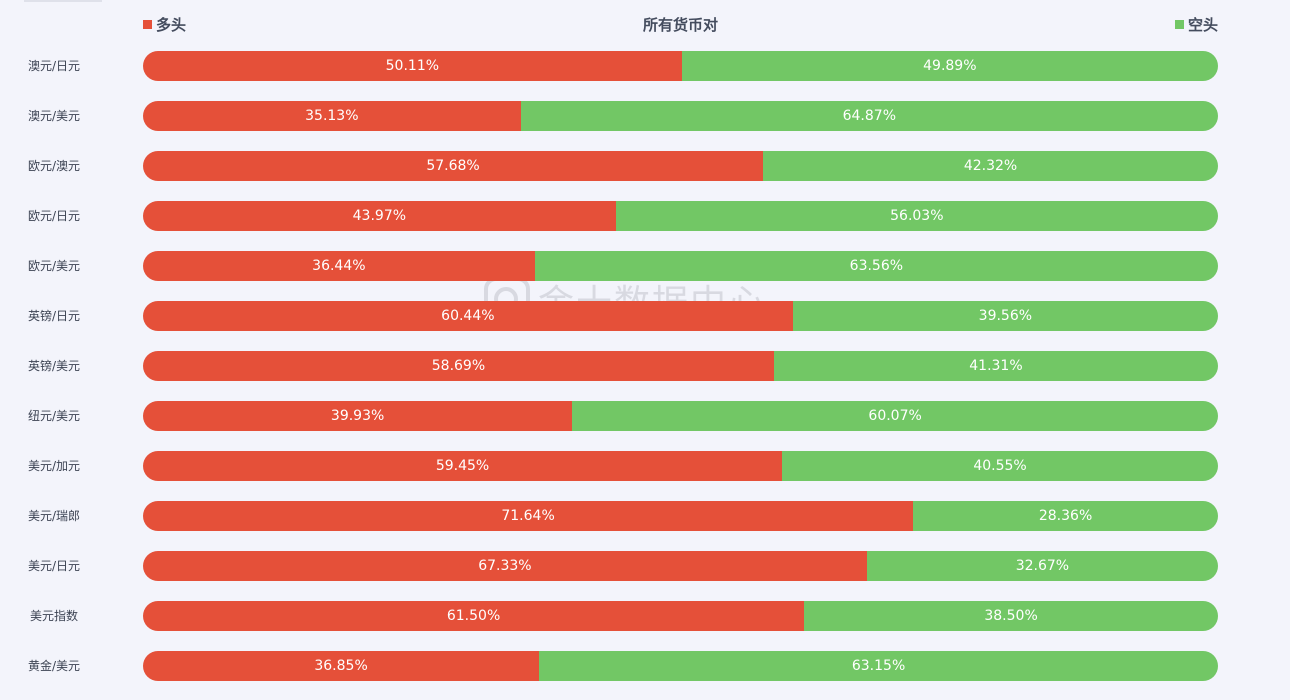 Image resolution: width=1290 pixels, height=700 pixels. I want to click on bar-row: 美元/加元 59.45% 40.55%, so click(645, 475).